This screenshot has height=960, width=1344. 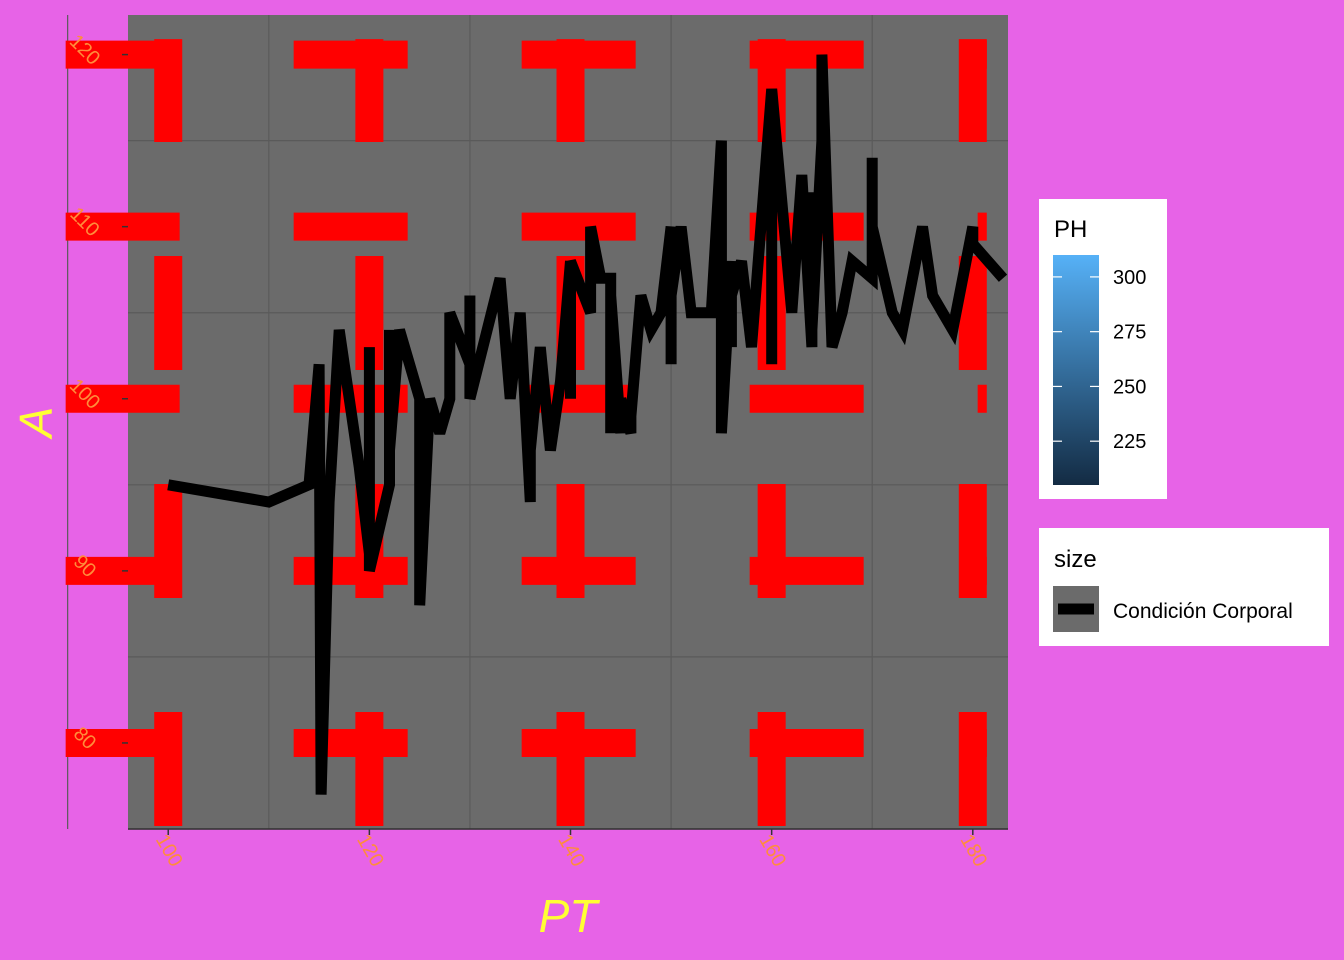 I want to click on legend-ph-colorbar, so click(x=1076, y=370).